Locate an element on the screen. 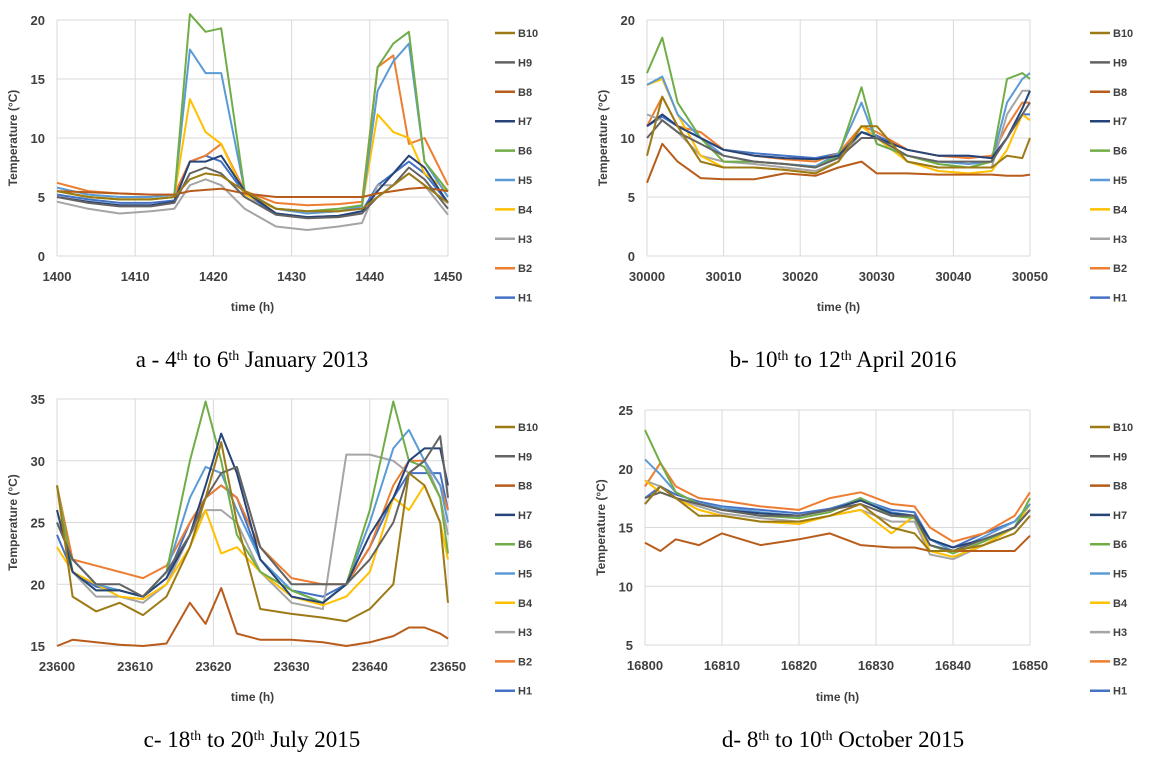  x-tick-label: 1430 is located at coordinates (291, 276).